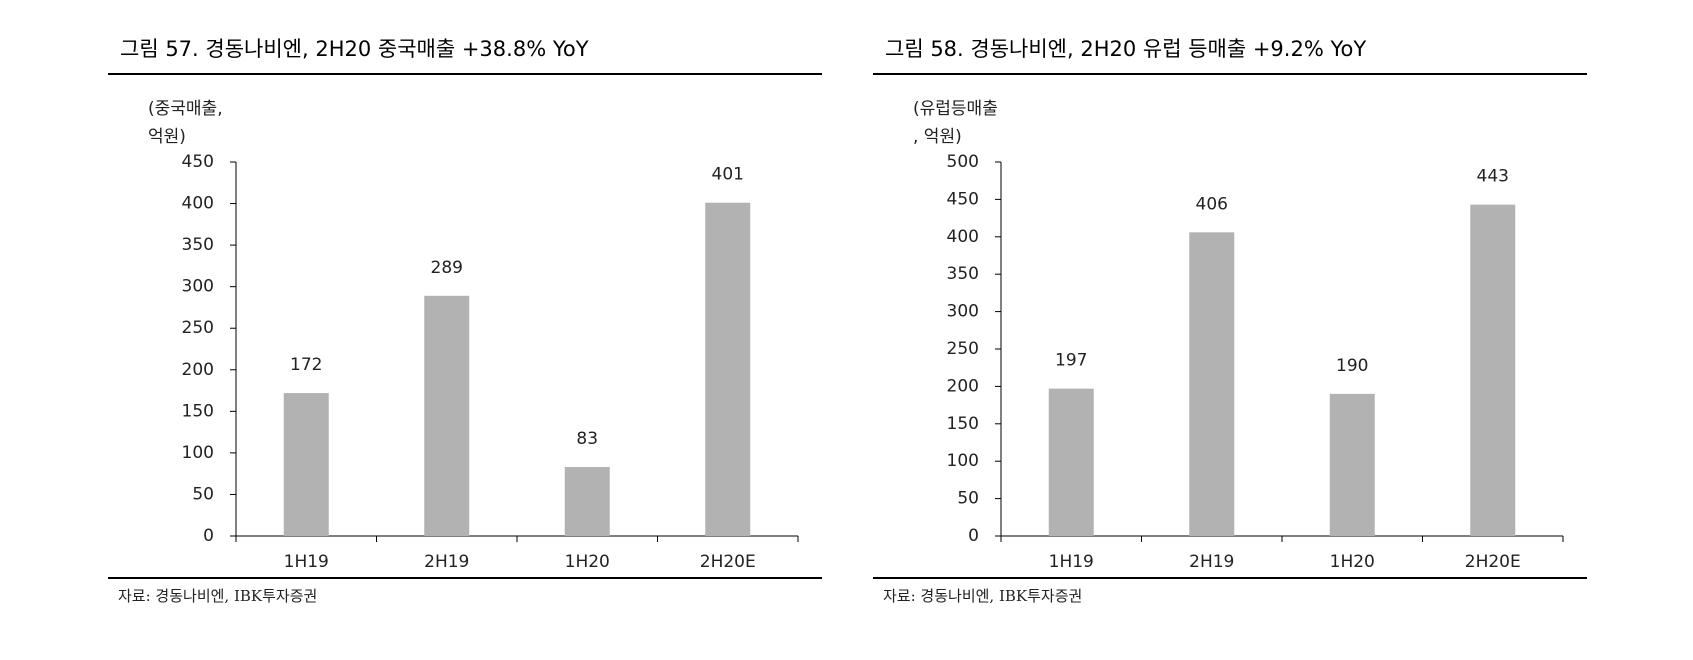  Describe the element at coordinates (1352, 366) in the screenshot. I see `value-label: 190` at that location.